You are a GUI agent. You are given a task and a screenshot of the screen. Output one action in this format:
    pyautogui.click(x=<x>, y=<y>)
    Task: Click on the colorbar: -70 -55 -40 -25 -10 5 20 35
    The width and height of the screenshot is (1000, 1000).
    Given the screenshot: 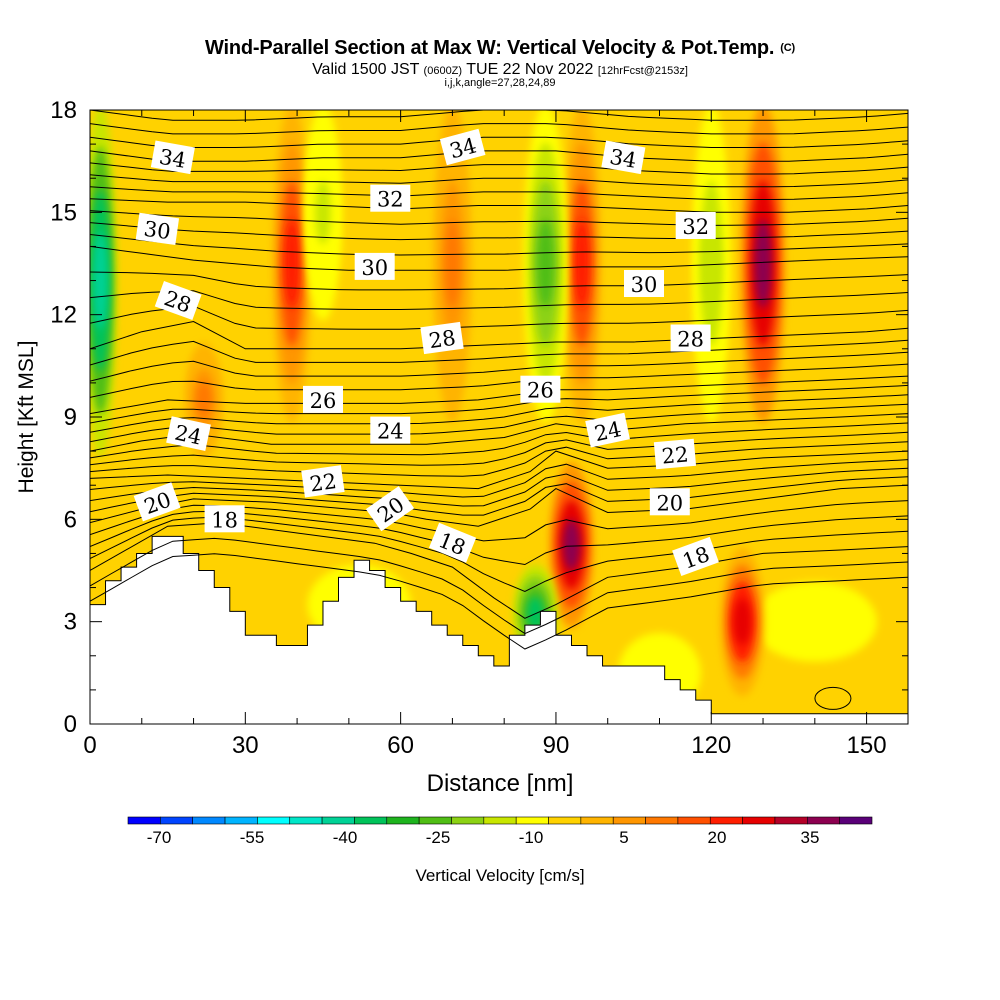 What is the action you would take?
    pyautogui.click(x=500, y=831)
    